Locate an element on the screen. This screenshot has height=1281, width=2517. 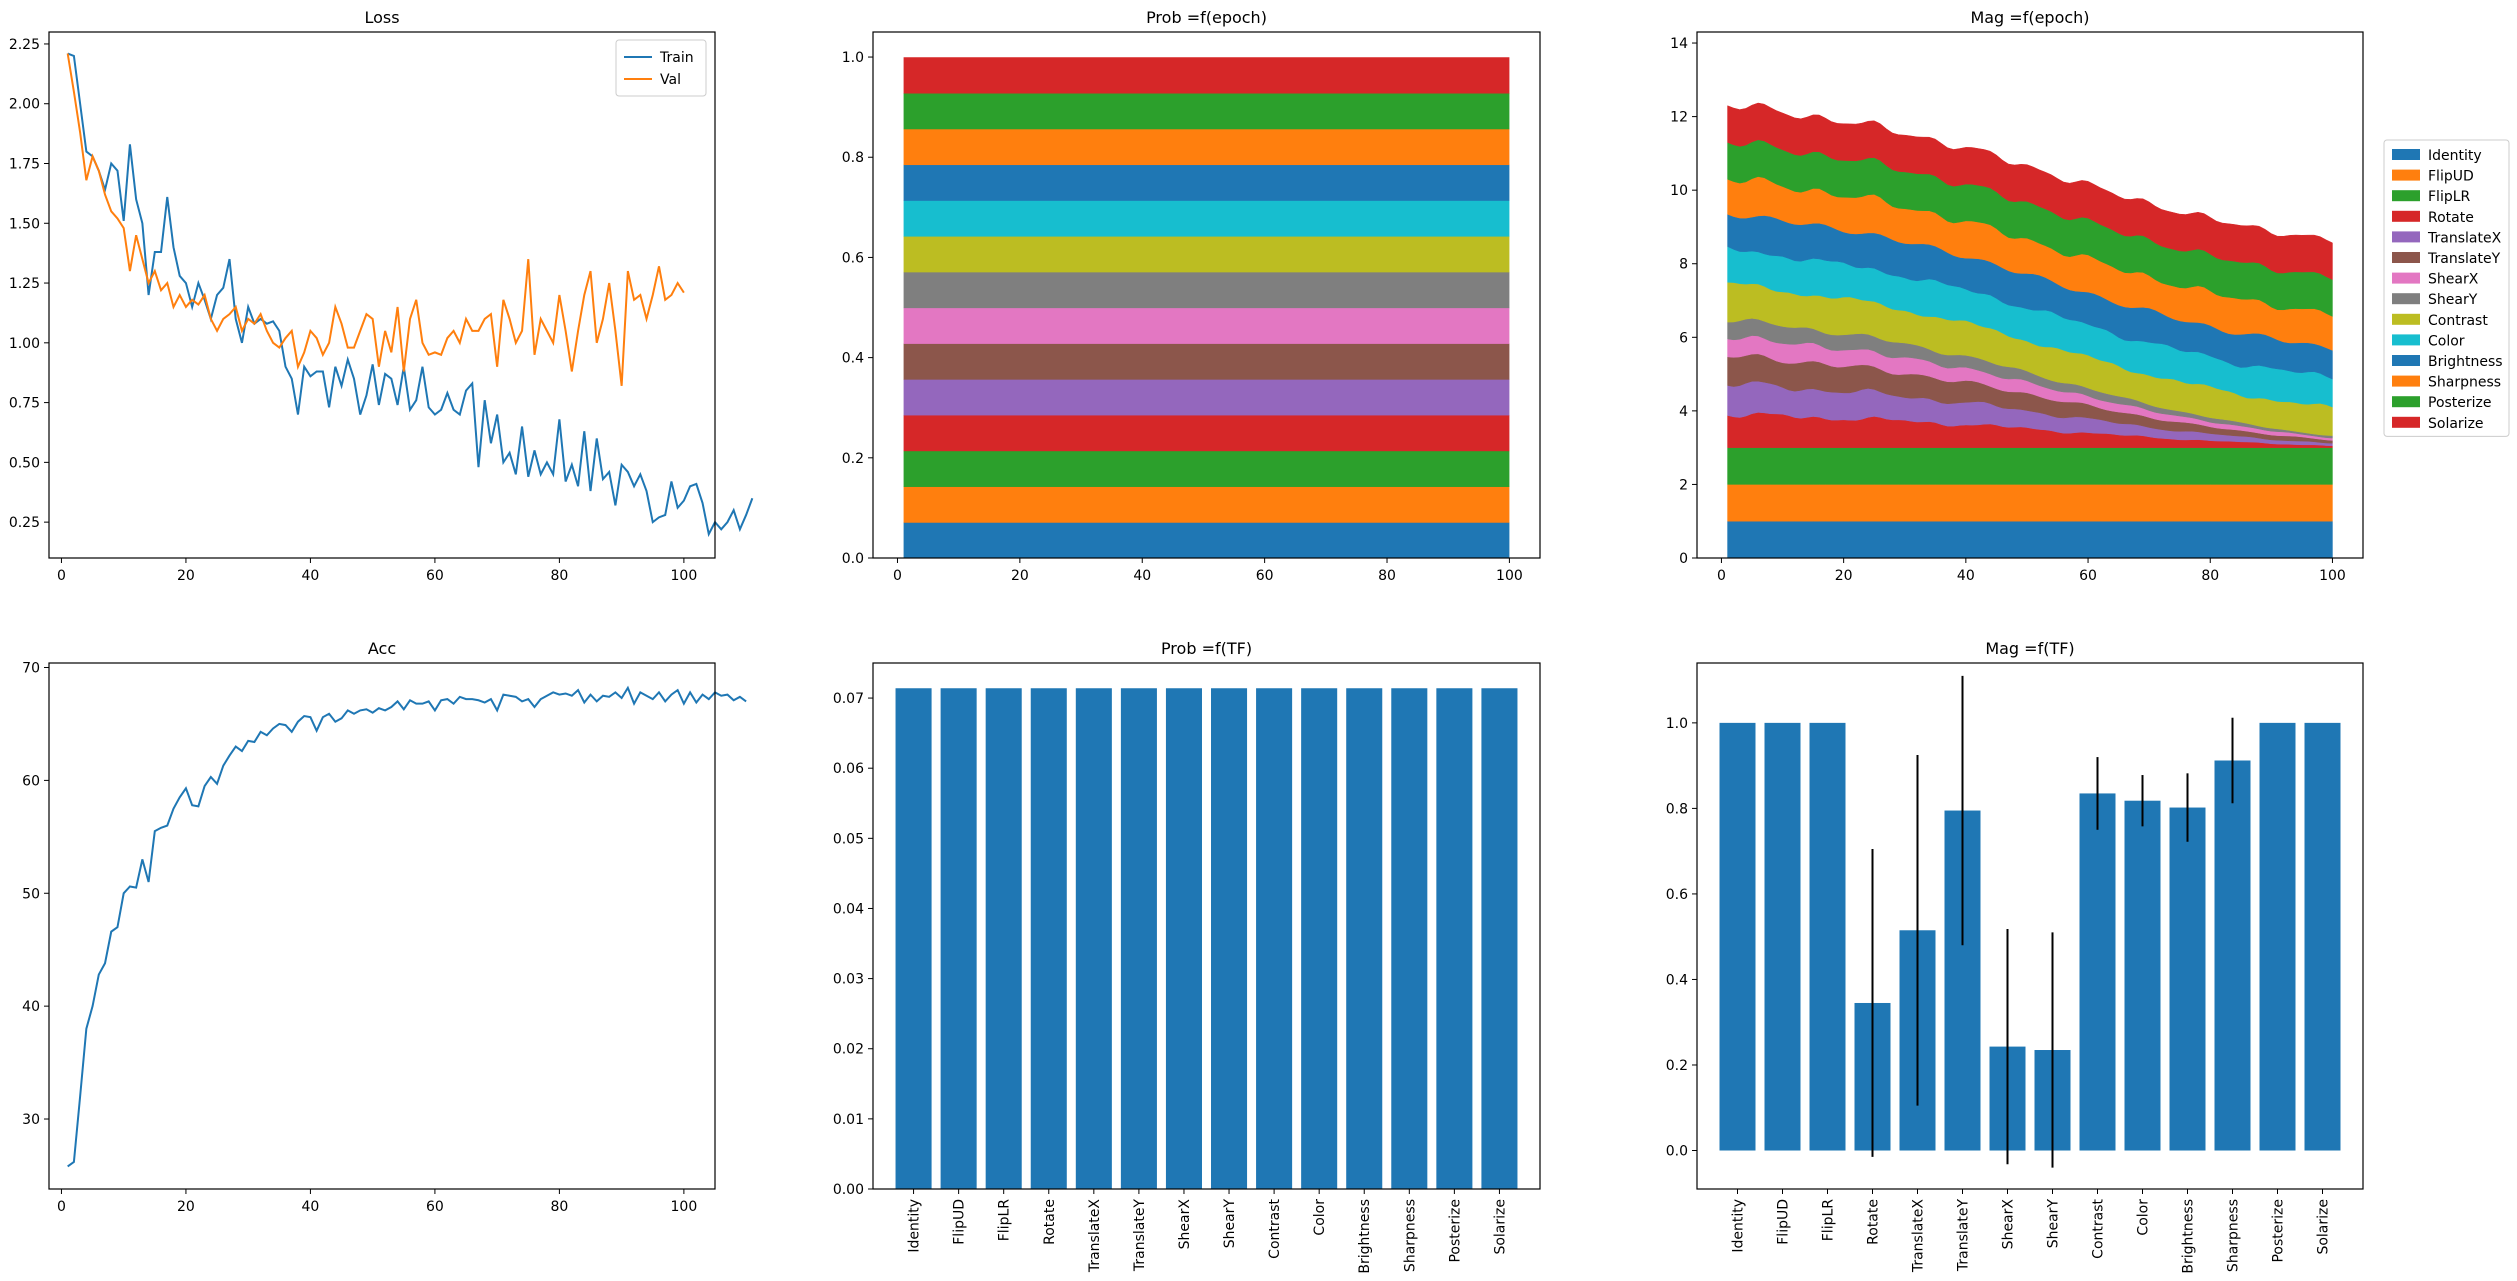
x-tick-label: TranslateX is located at coordinates (1919, 1236).